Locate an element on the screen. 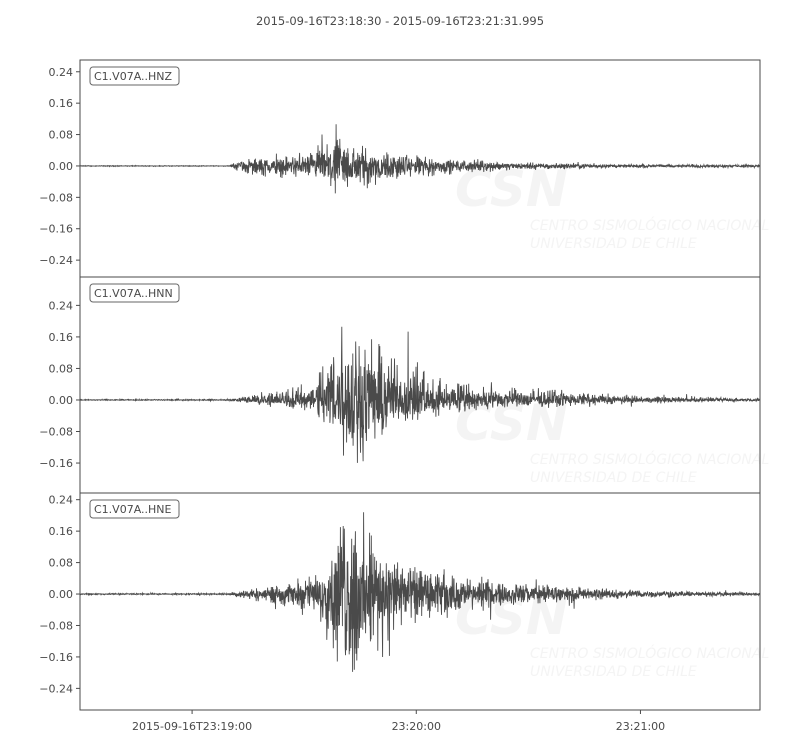  x-tick-label: 2015-09-16T23:19:00 is located at coordinates (192, 726).